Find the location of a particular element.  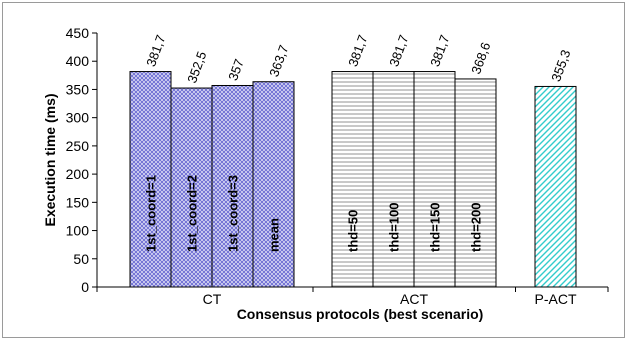

value-label: 357 is located at coordinates (236, 70).